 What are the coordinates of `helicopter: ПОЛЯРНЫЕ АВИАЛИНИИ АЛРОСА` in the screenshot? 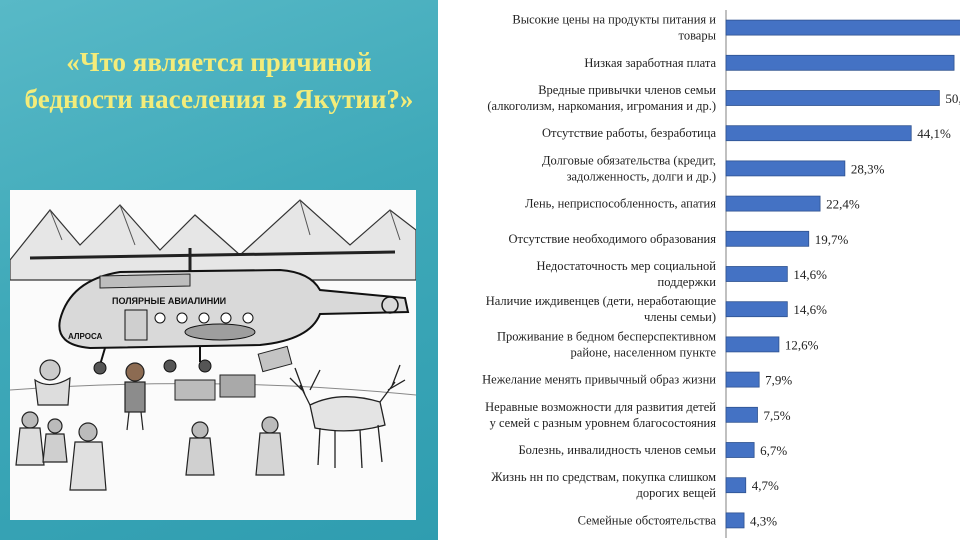 It's located at (234, 321).